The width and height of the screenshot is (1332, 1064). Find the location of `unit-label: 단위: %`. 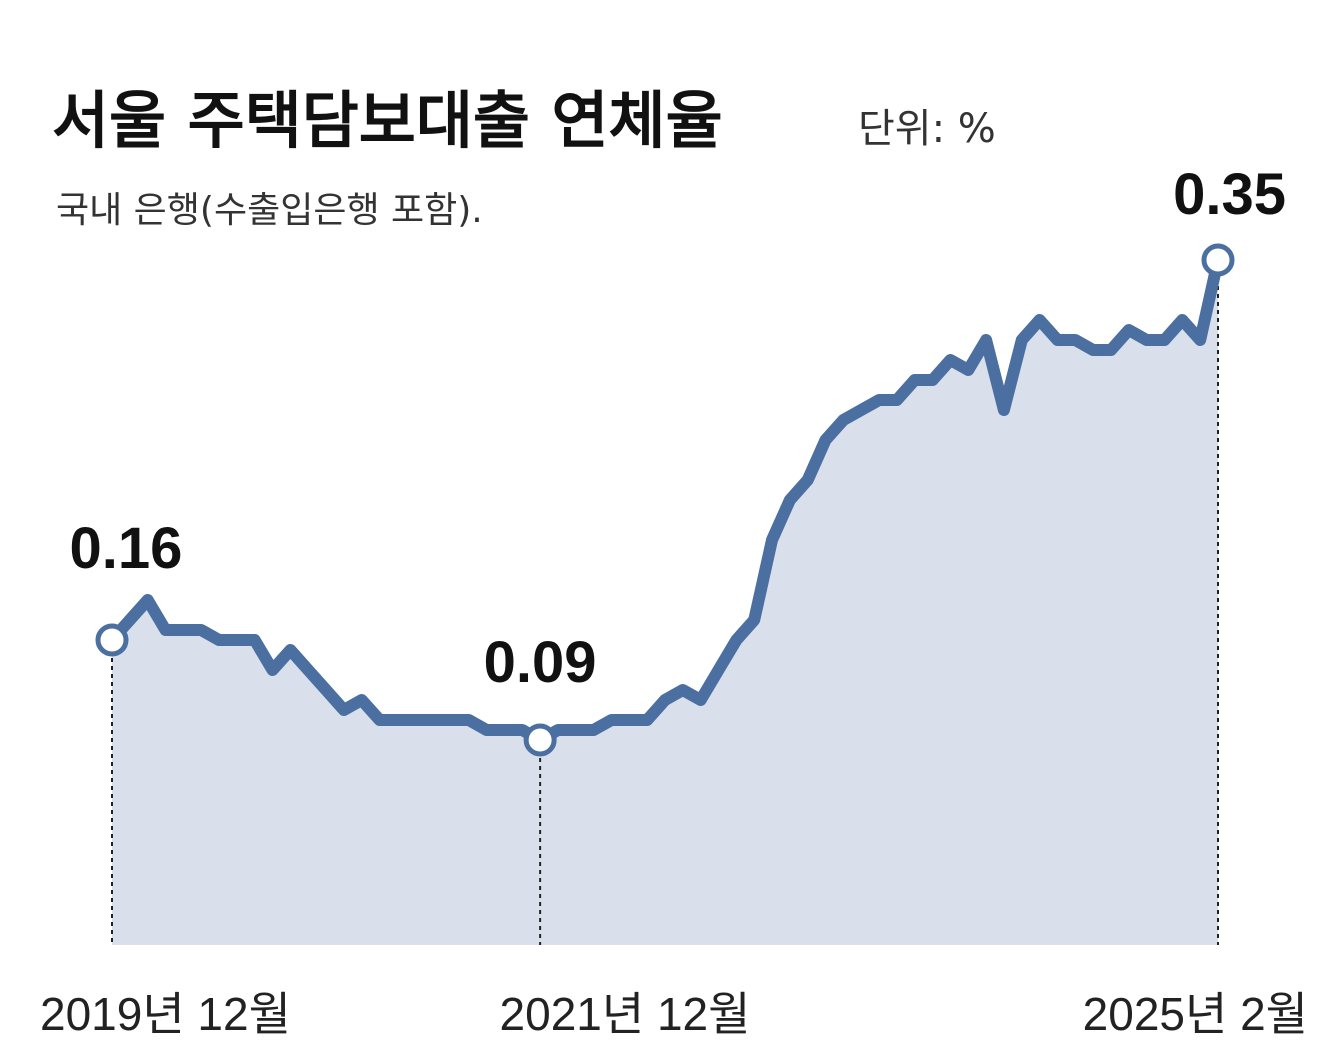

unit-label: 단위: % is located at coordinates (927, 129).